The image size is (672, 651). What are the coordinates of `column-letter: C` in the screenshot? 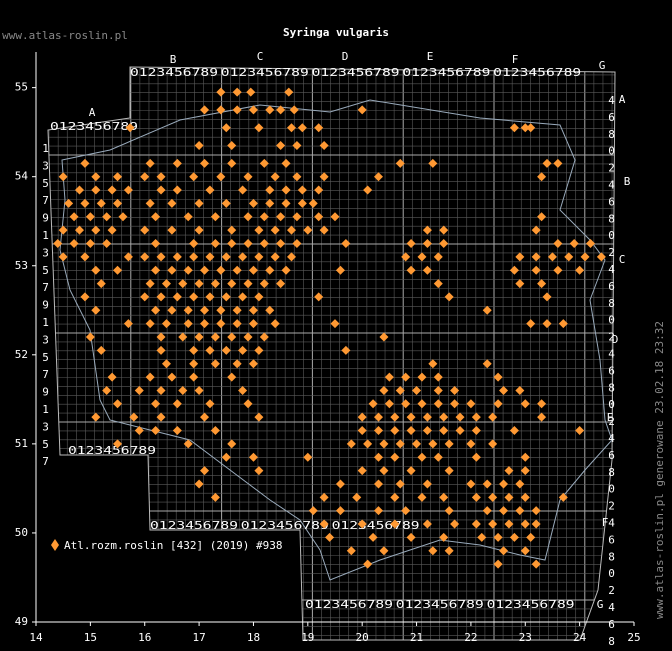 It's located at (260, 56).